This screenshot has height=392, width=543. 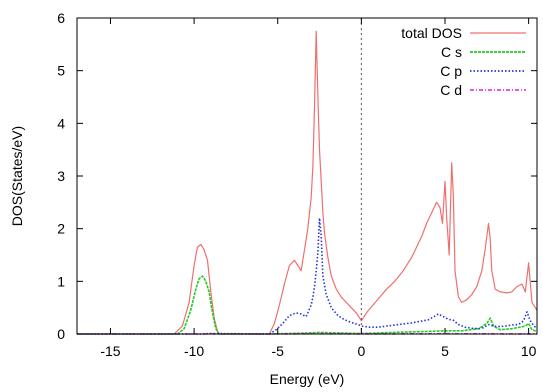 I want to click on y-tick-label: 5, so click(x=61, y=71).